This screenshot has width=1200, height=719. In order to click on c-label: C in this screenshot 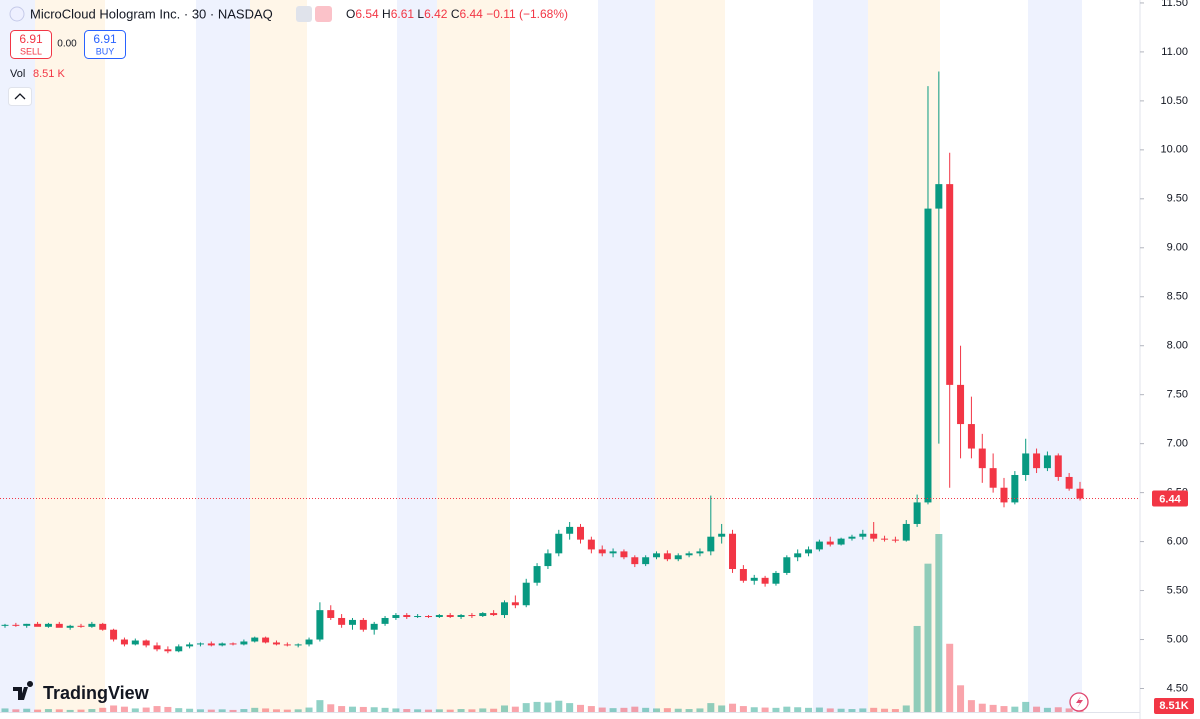, I will do `click(455, 14)`.